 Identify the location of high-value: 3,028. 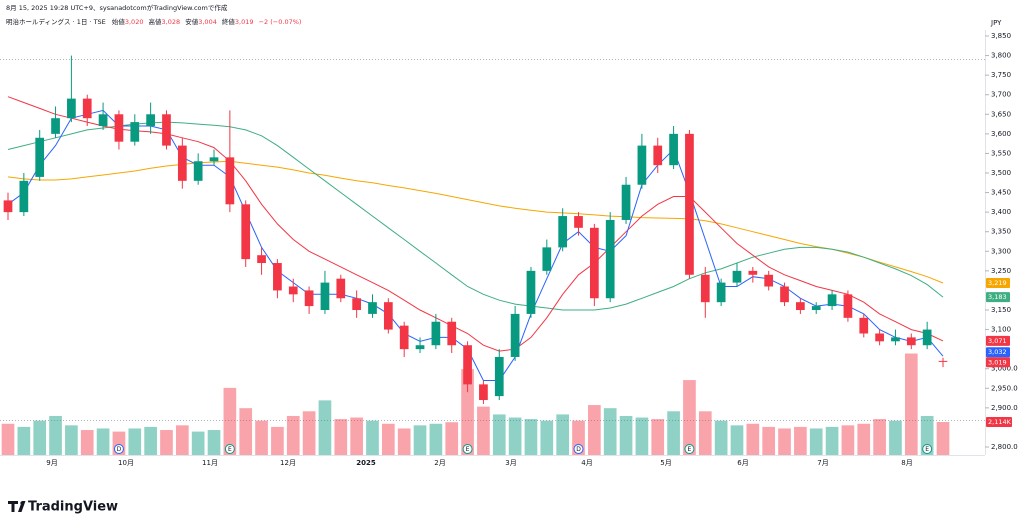
(171, 22).